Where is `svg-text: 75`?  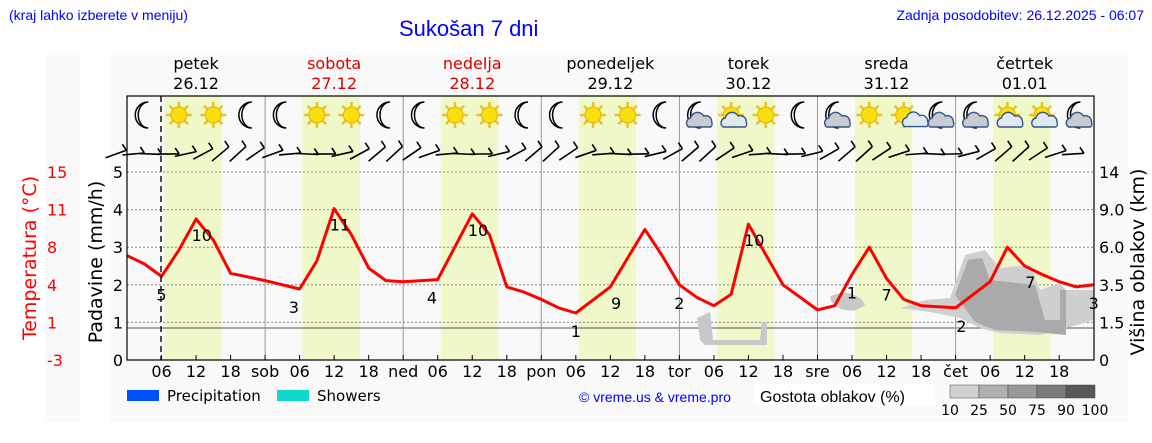
svg-text: 75 is located at coordinates (1037, 411).